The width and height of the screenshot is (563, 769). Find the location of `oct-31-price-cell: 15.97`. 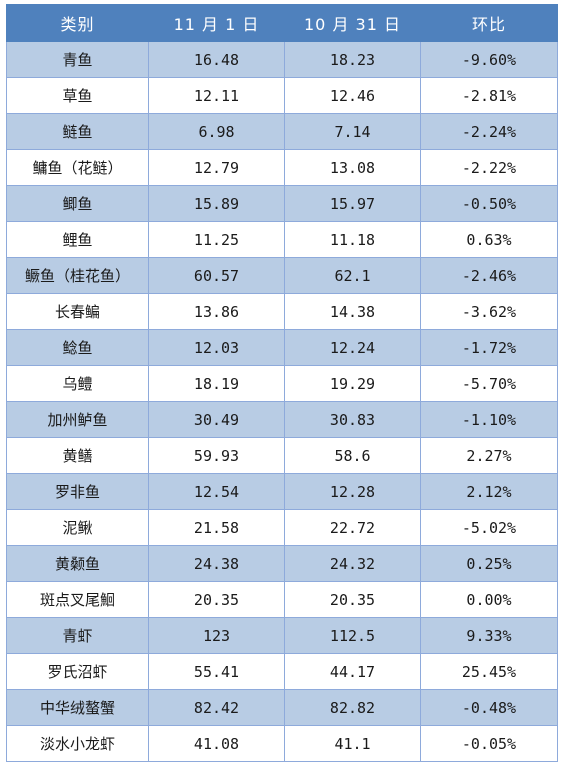

oct-31-price-cell: 15.97 is located at coordinates (352, 203).